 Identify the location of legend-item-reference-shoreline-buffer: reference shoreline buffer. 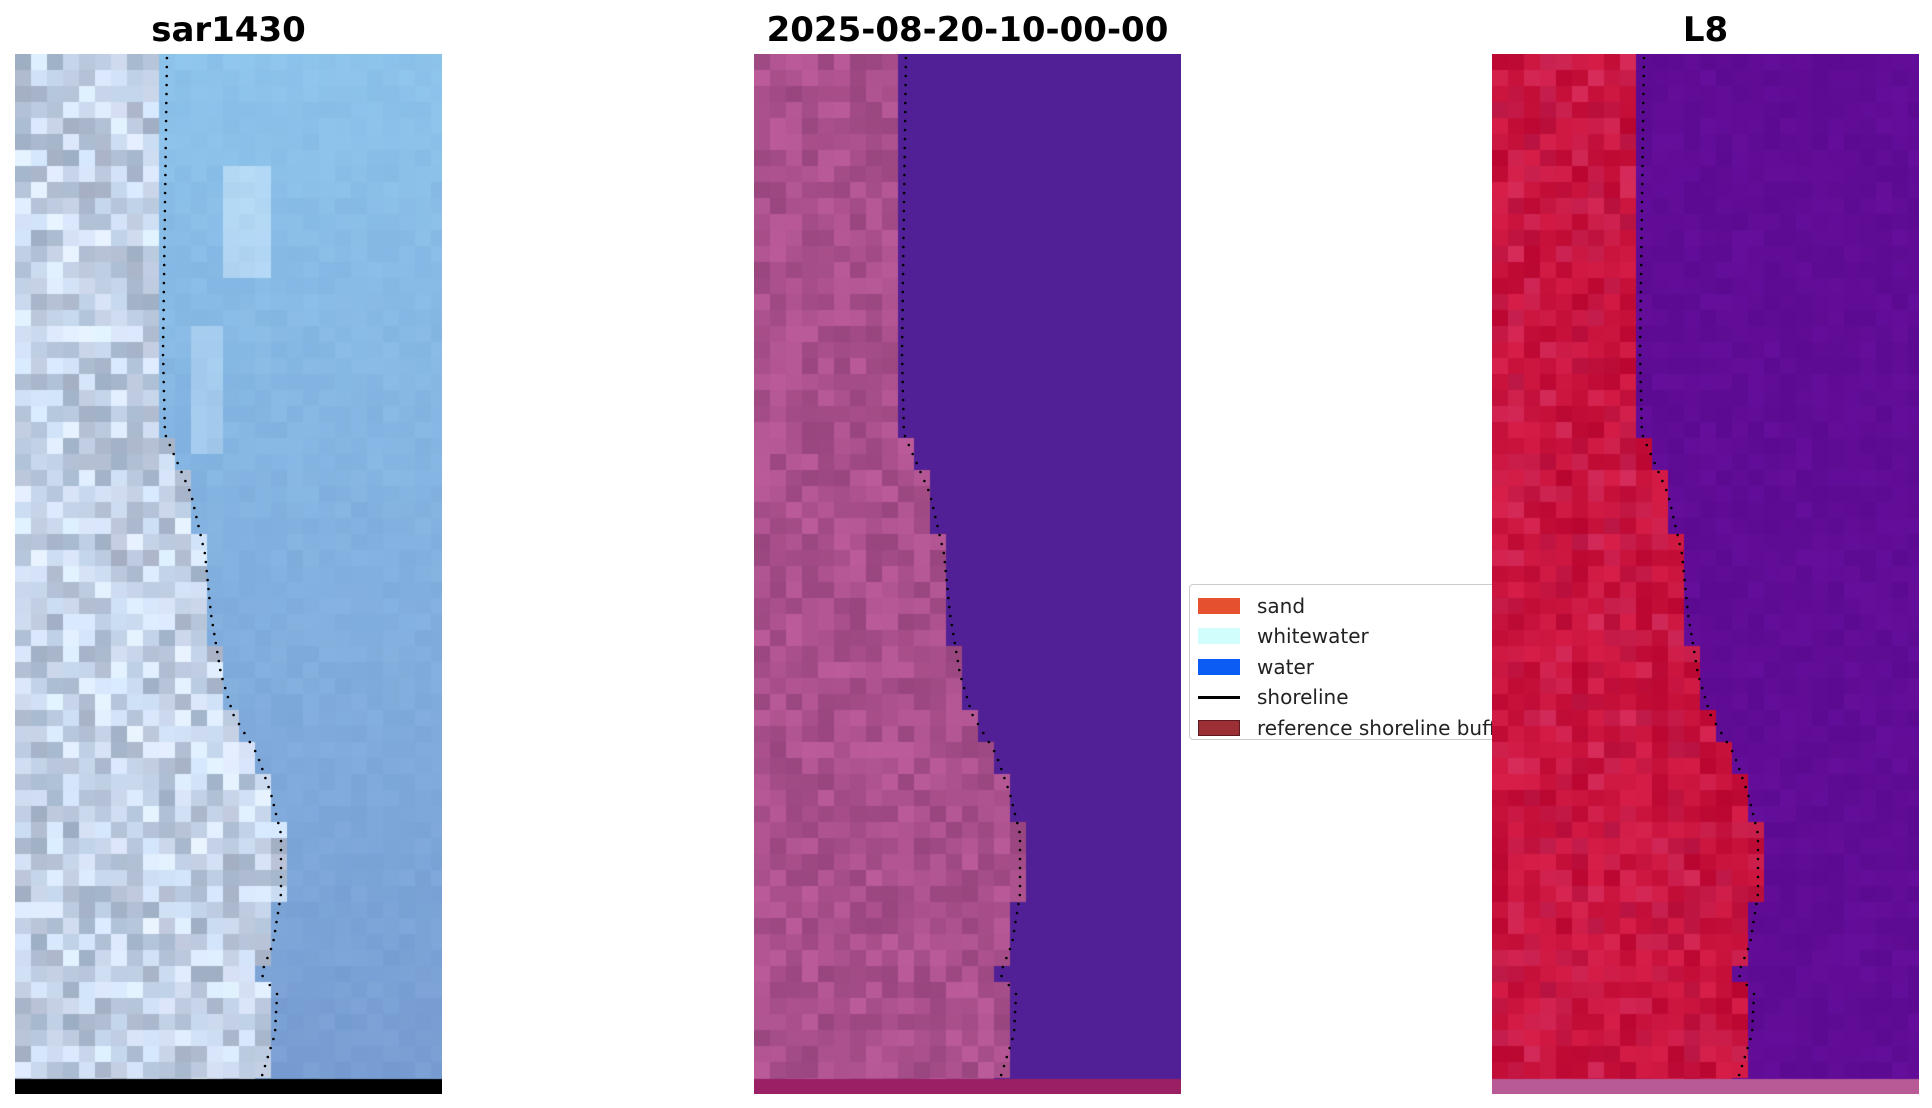
(1357, 728).